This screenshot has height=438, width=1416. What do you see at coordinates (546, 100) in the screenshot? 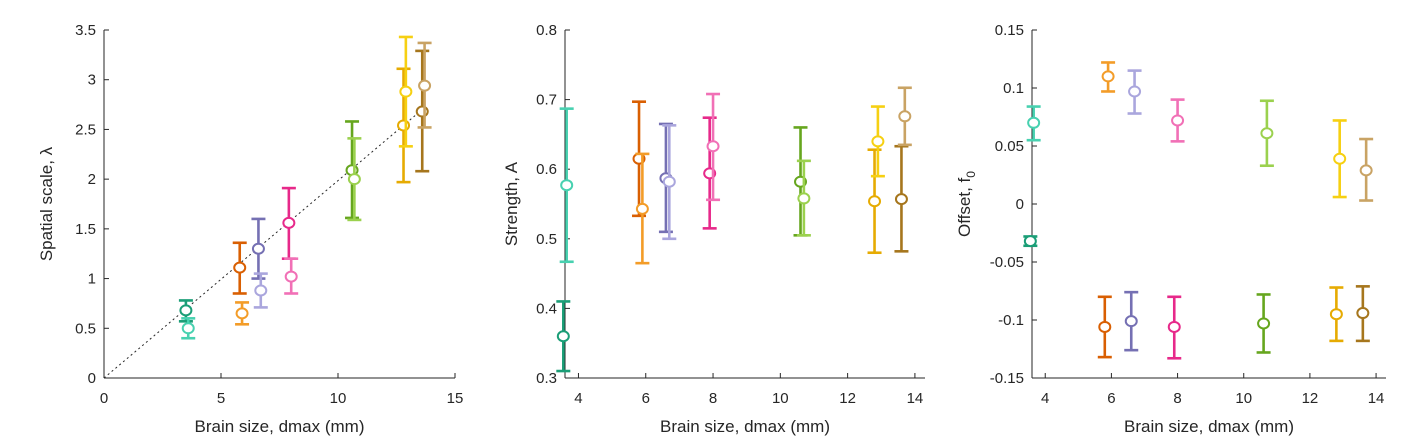
I see `y-tick-label: 0.7` at bounding box center [546, 100].